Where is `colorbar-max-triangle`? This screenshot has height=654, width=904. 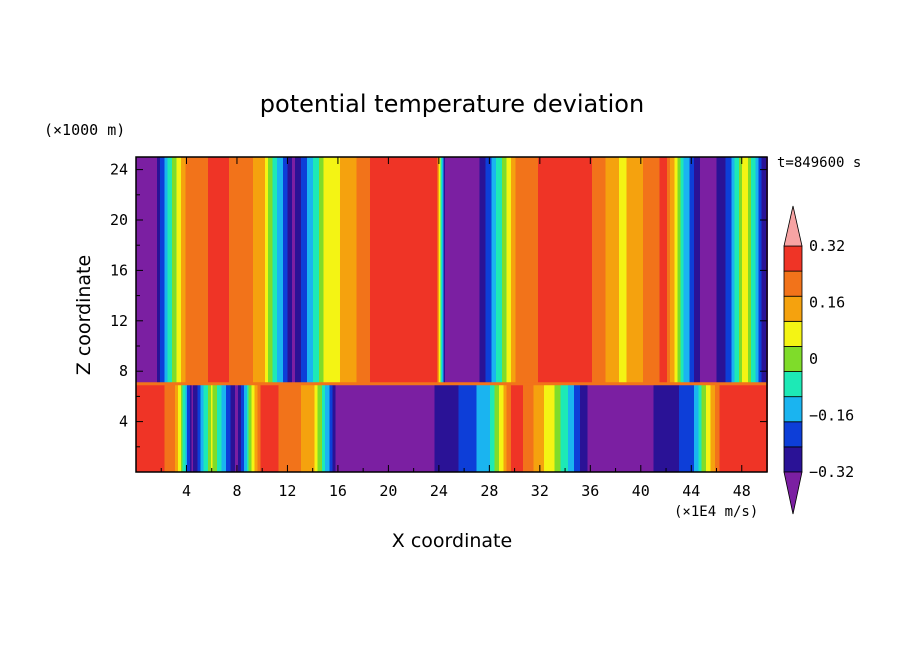 colorbar-max-triangle is located at coordinates (793, 226).